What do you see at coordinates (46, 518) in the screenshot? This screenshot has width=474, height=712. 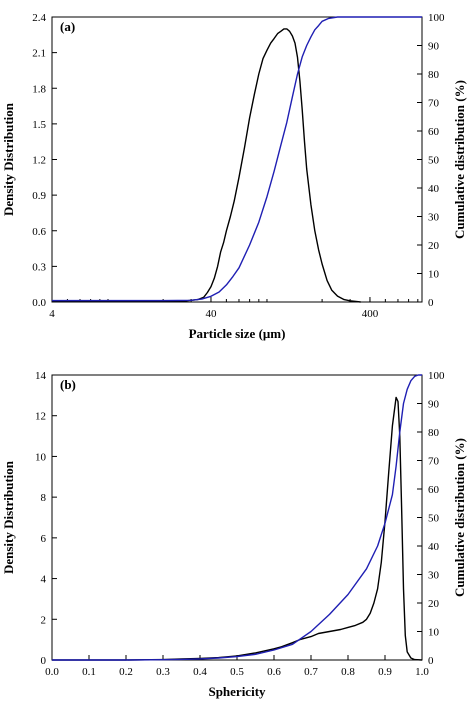 I see `y-axis-left: 0 2 4 6 8 10 12 14` at bounding box center [46, 518].